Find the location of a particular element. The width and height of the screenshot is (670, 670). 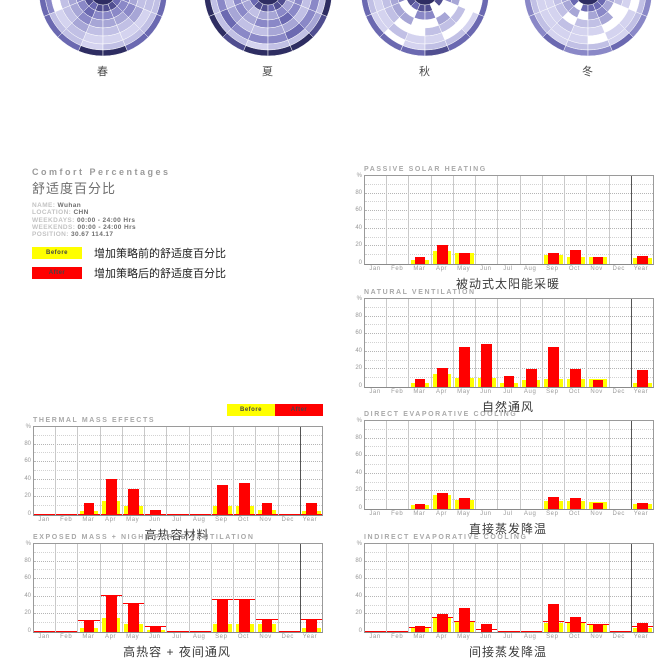

before-swatch: Before is located at coordinates (57, 252).